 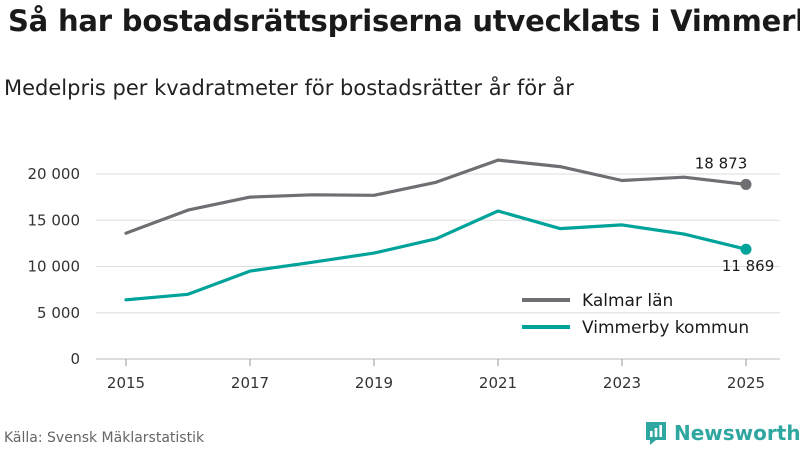 I want to click on newsworthy-logo-icon, so click(x=656, y=433).